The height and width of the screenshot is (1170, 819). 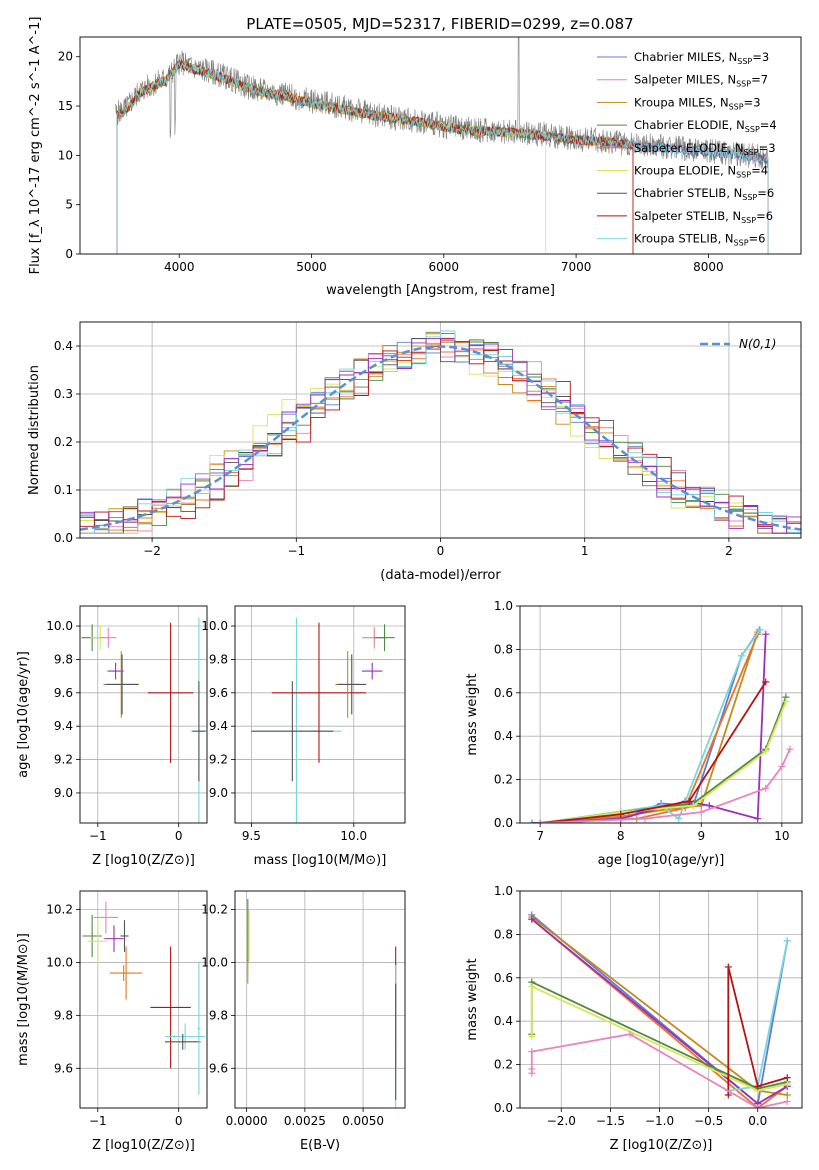 I want to click on legend-label: Kroupa MILES, NSSP=3, so click(x=697, y=103).